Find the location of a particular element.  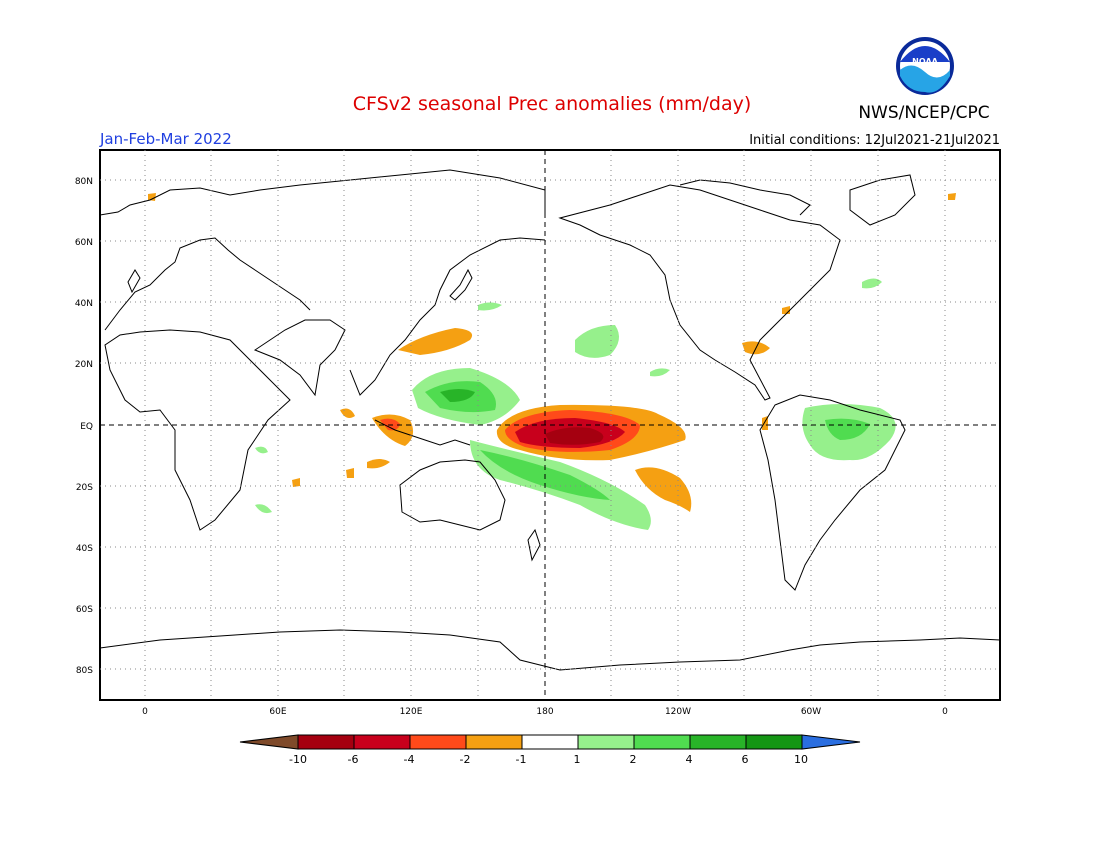

lon-tick-label: 60E is located at coordinates (277, 712).